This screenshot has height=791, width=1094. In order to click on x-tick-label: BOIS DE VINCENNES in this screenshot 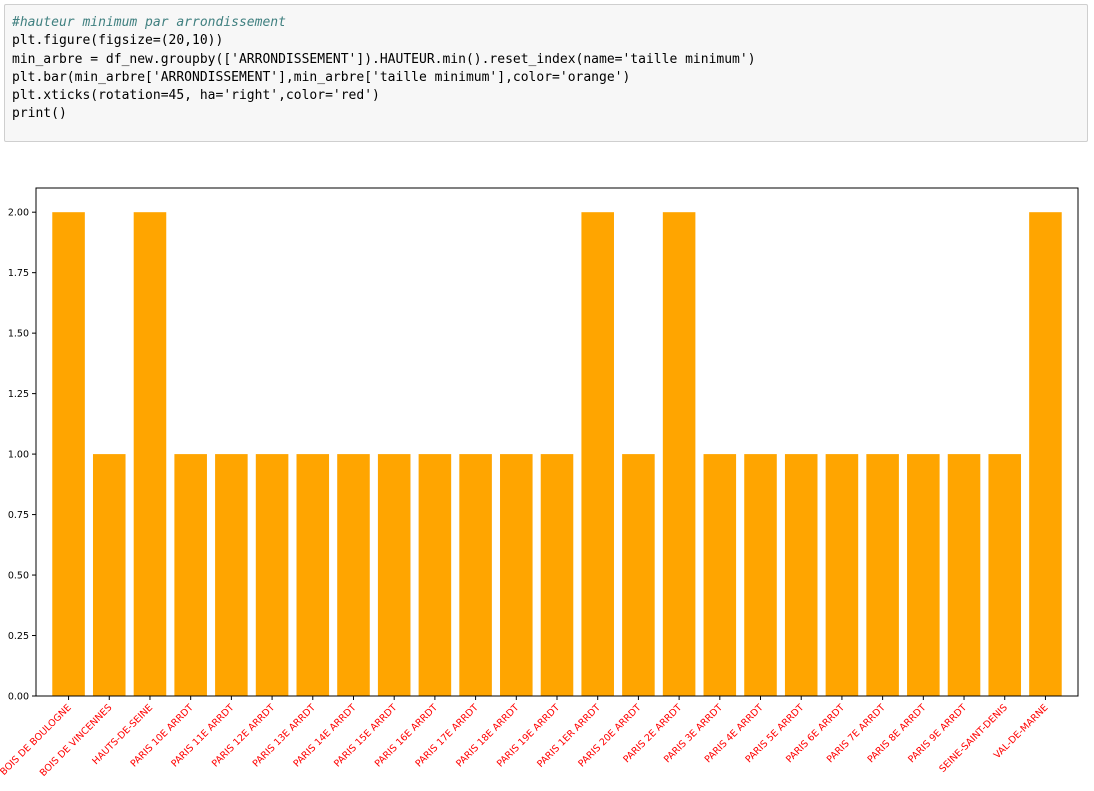, I will do `click(76, 740)`.